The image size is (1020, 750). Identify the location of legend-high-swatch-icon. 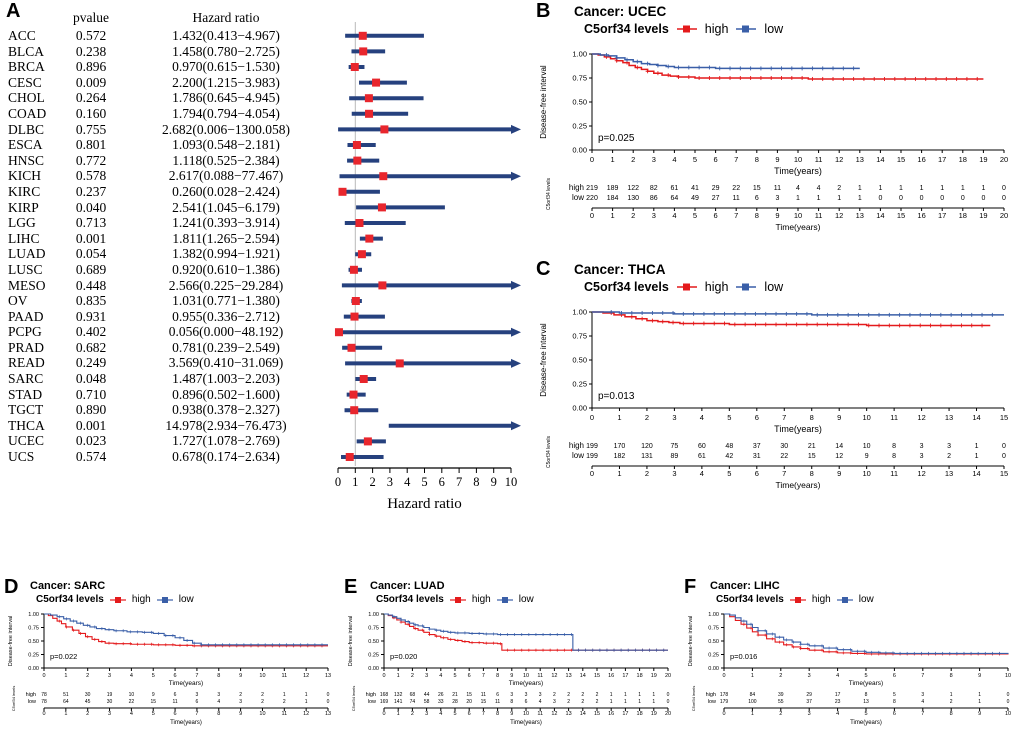
(457, 599).